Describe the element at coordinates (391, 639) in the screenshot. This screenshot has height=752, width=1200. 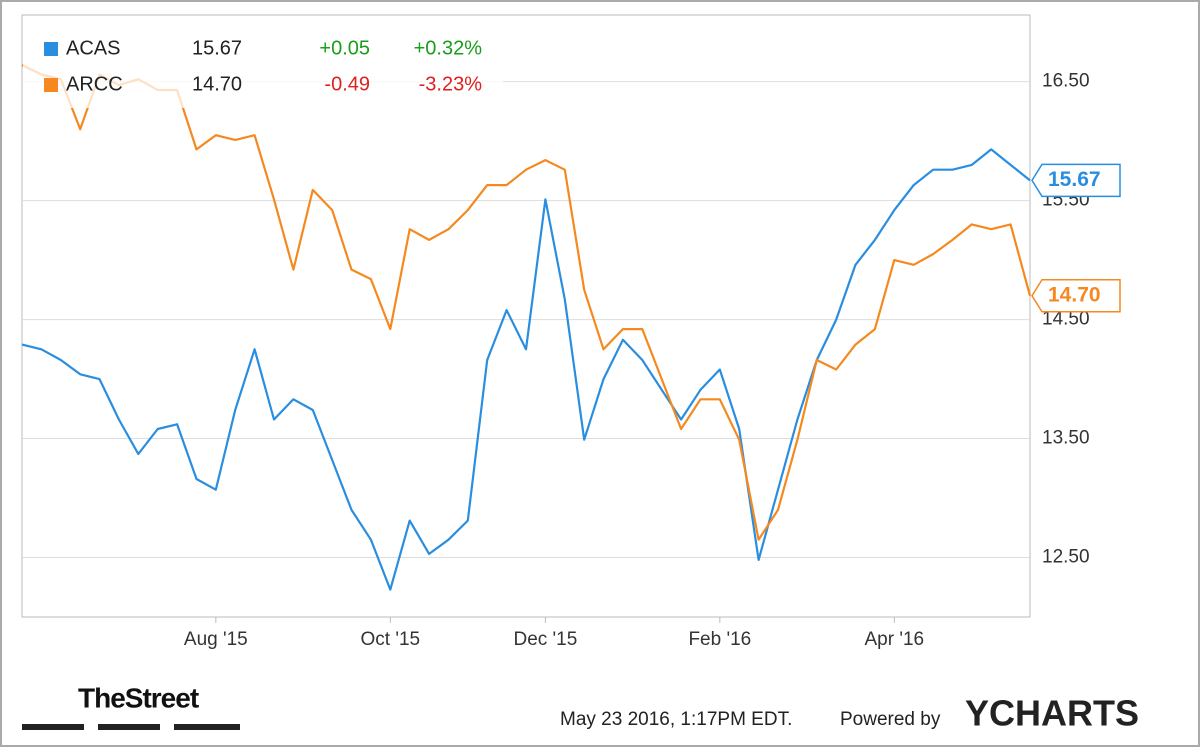
I see `x-tick-label: Oct '15` at that location.